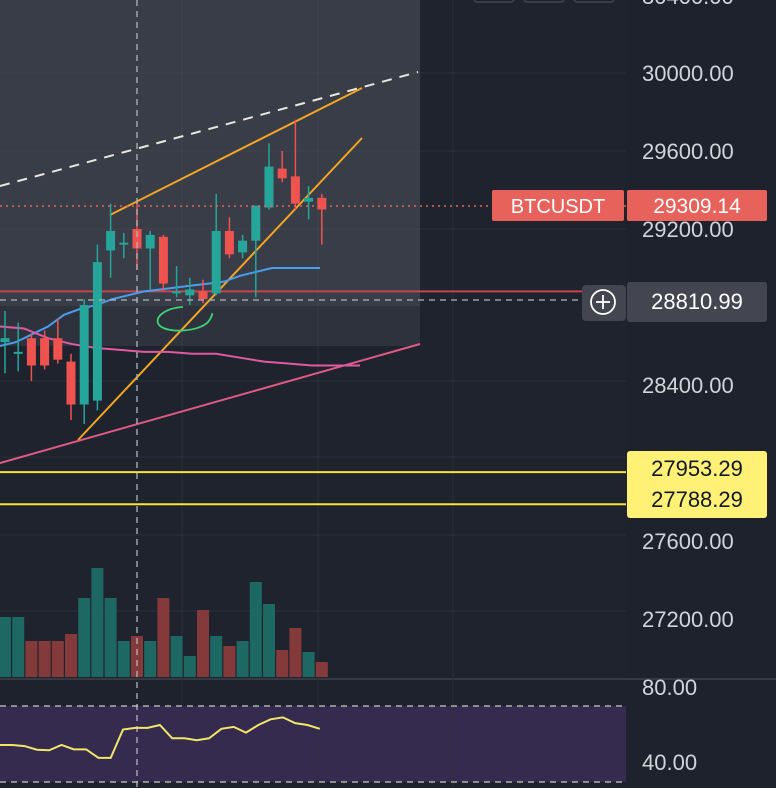 This screenshot has width=776, height=788. I want to click on toolbar-buttons, so click(544, 1).